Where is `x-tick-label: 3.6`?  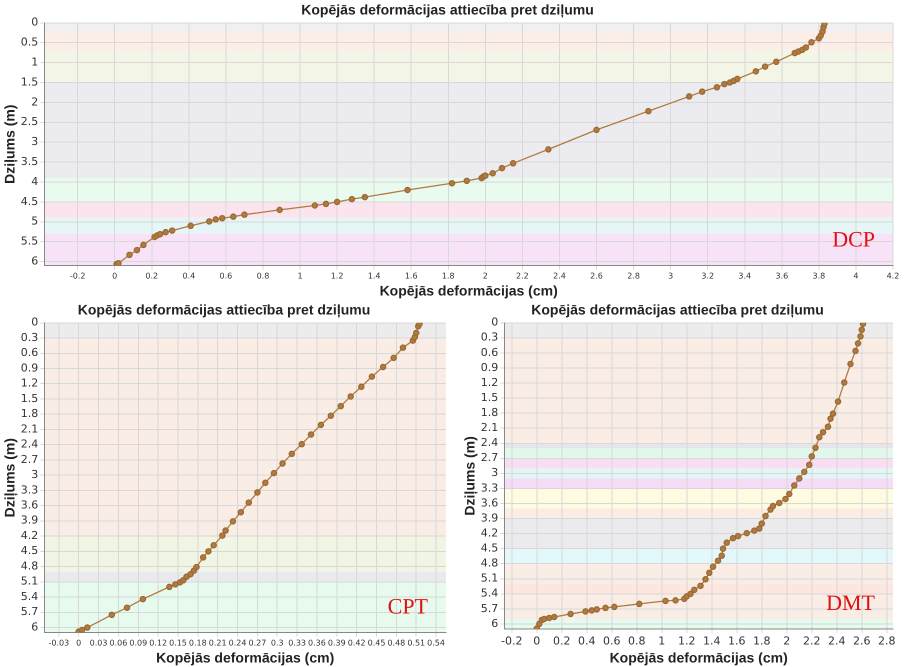 x-tick-label: 3.6 is located at coordinates (781, 275).